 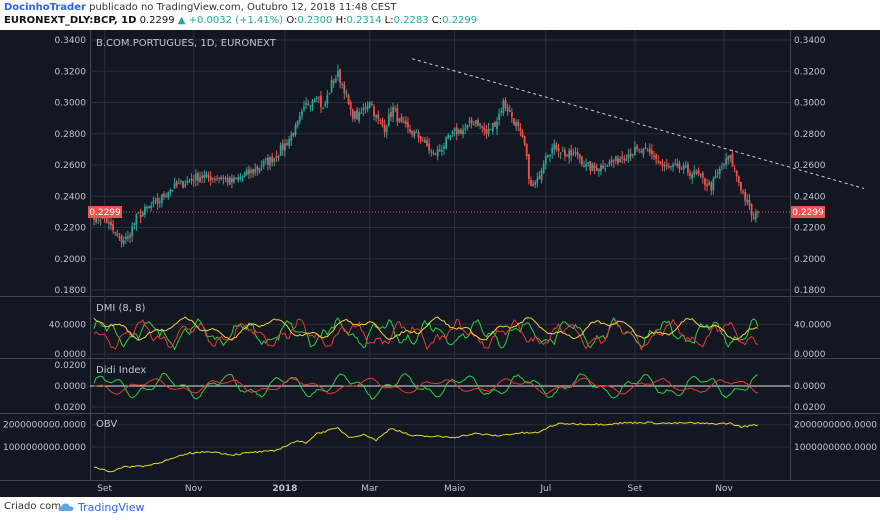 I want to click on price-tick-label-right: 0.1800, so click(x=810, y=291).